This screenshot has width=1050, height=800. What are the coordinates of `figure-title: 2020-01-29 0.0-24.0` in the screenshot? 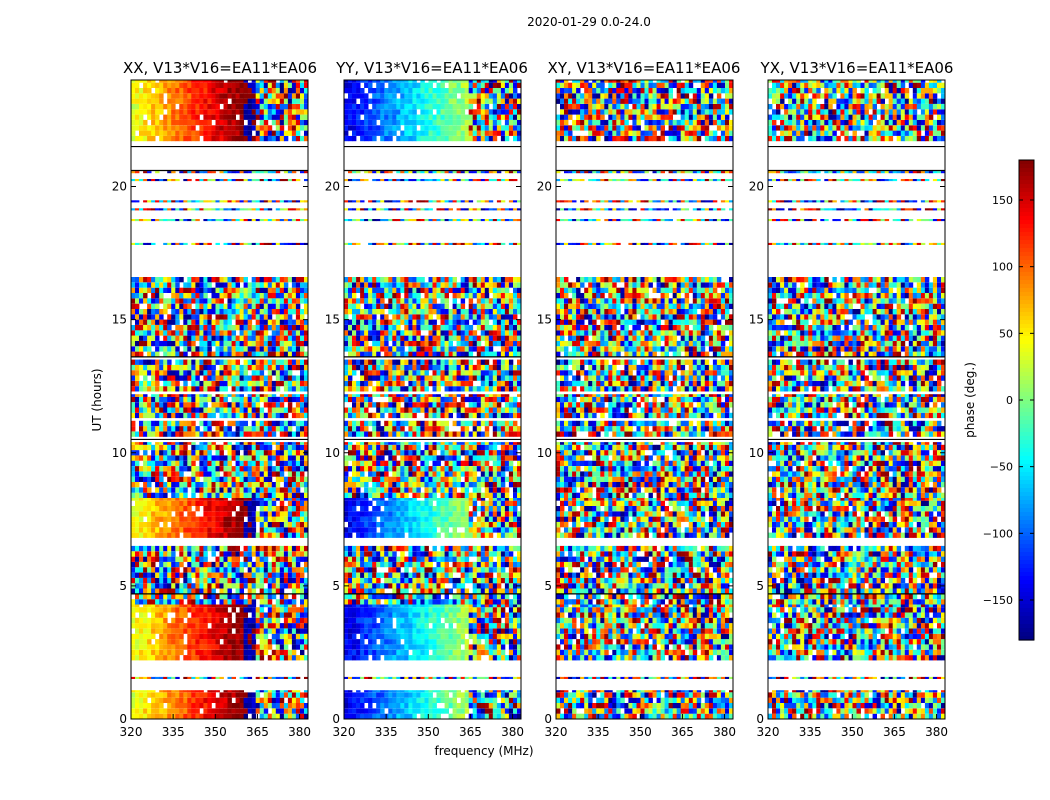 It's located at (589, 22).